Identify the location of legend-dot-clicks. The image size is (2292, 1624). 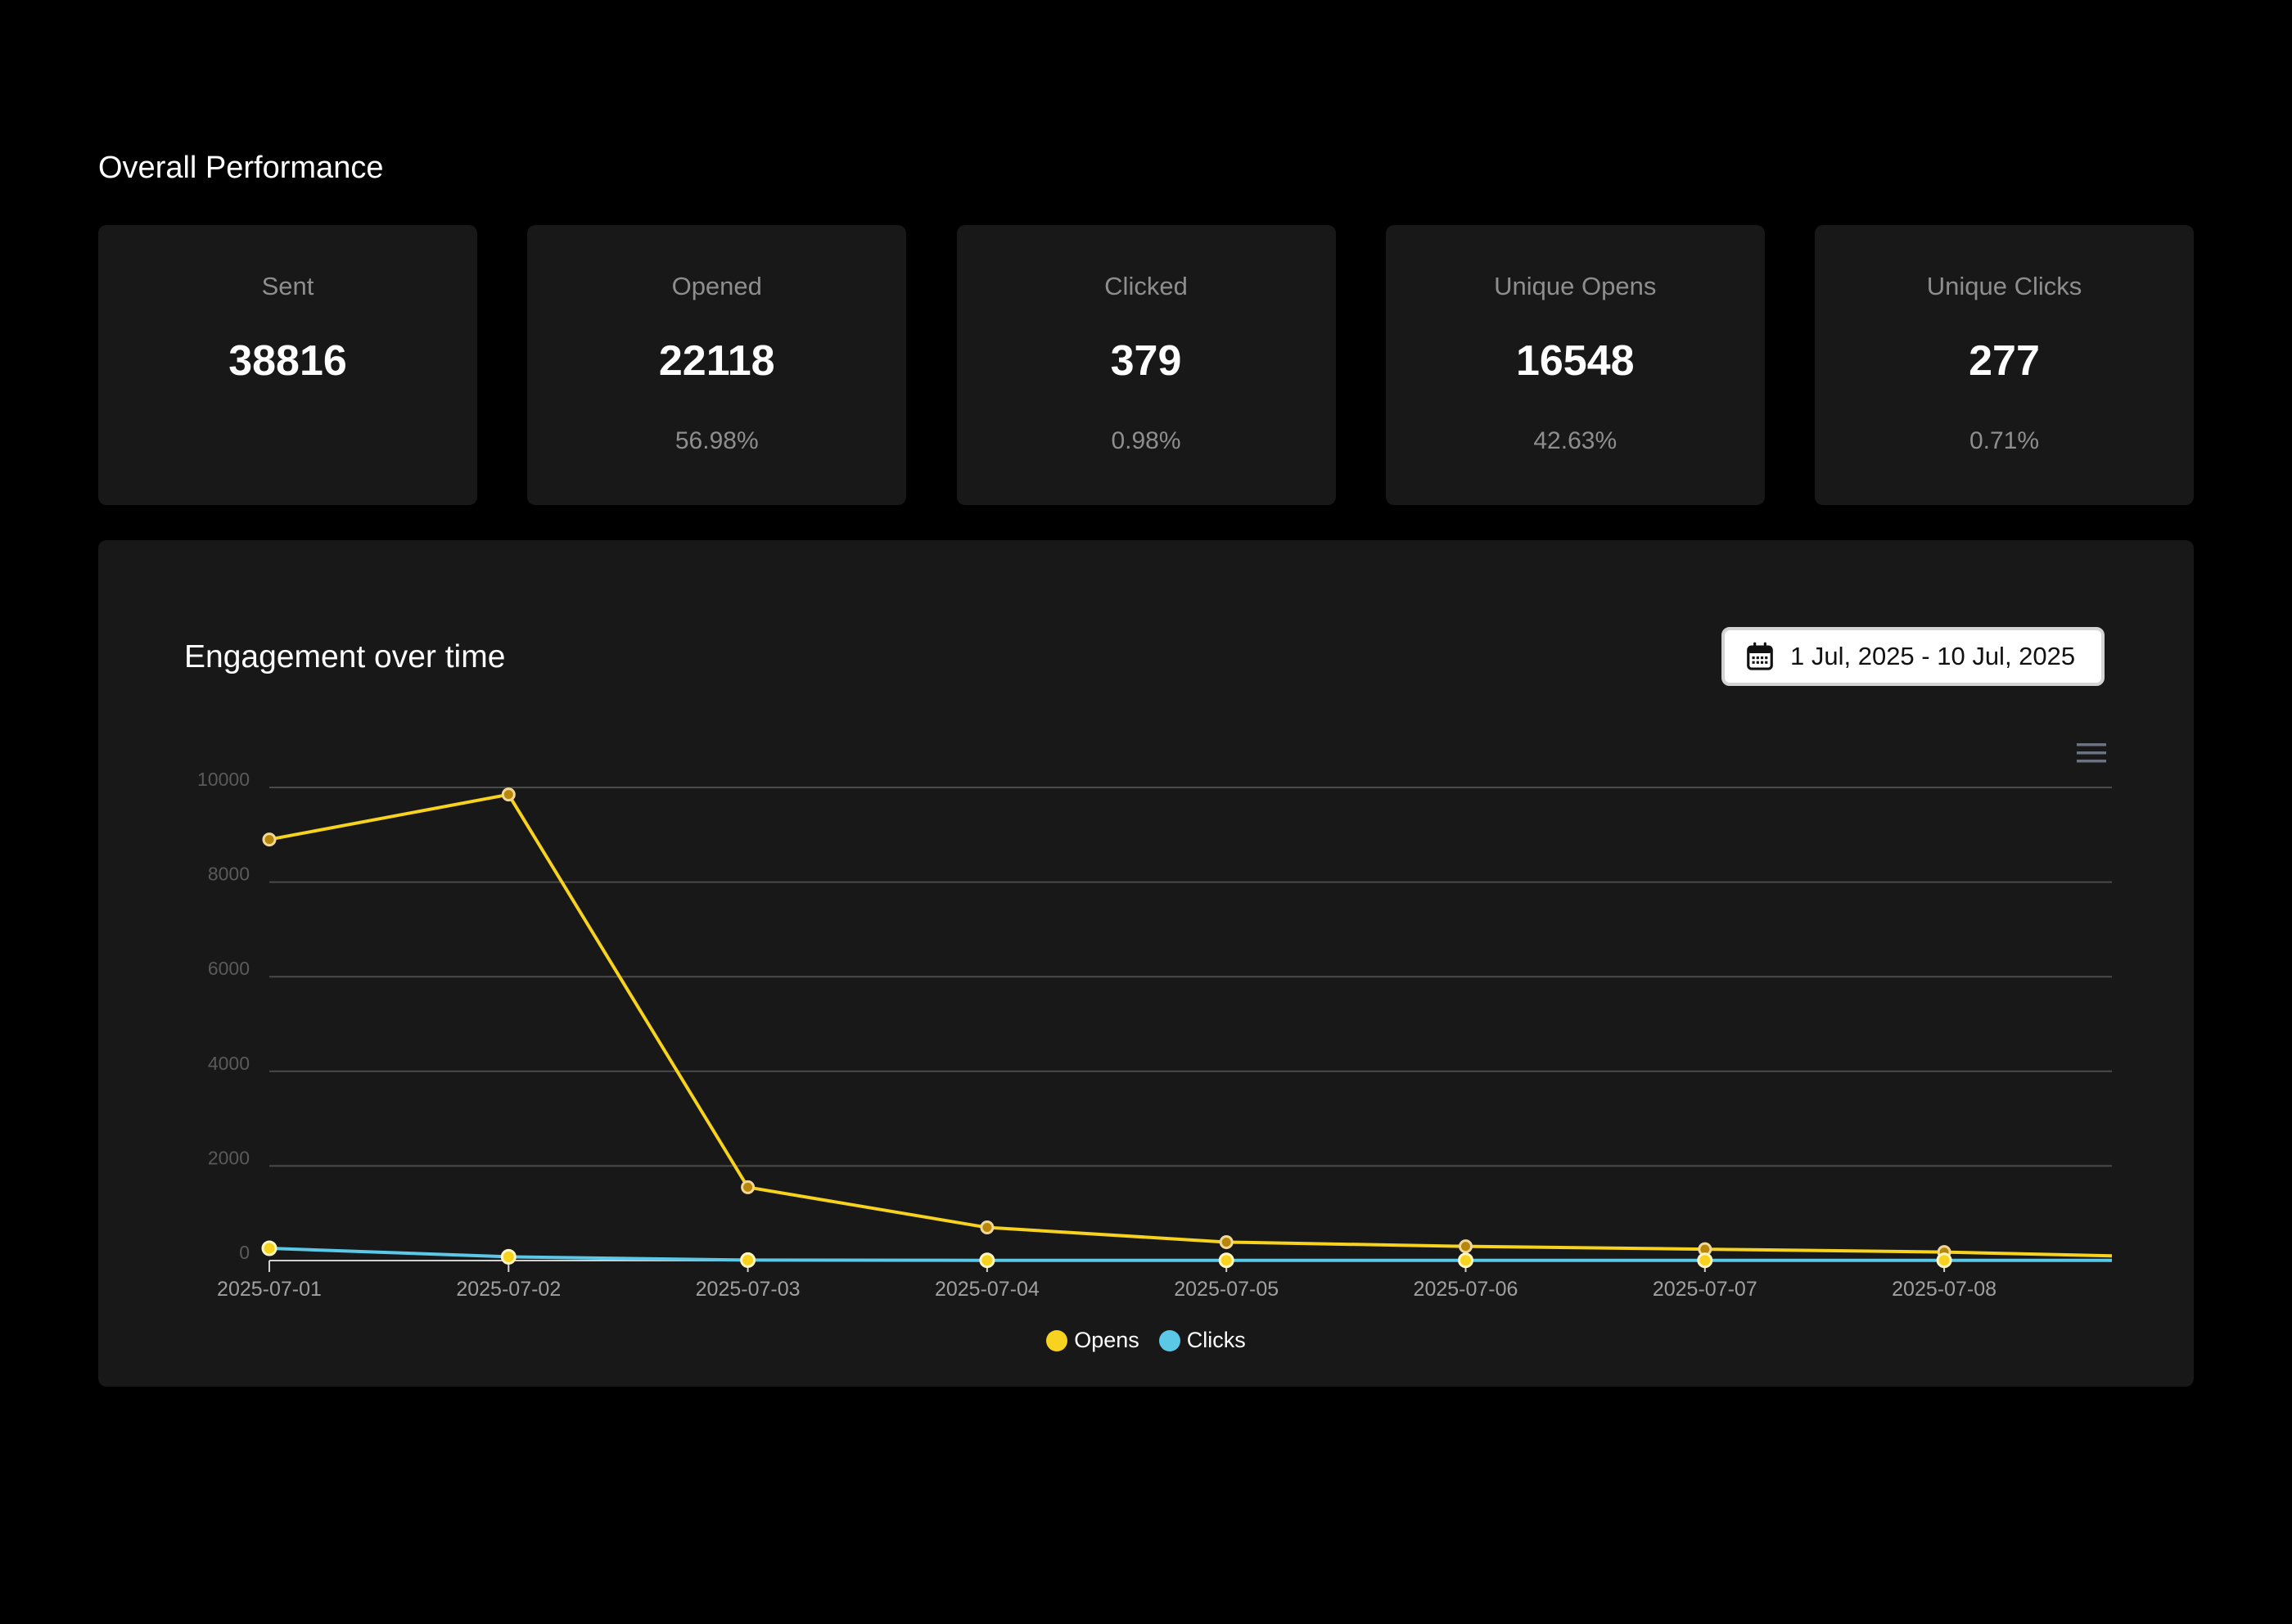
(1169, 1340).